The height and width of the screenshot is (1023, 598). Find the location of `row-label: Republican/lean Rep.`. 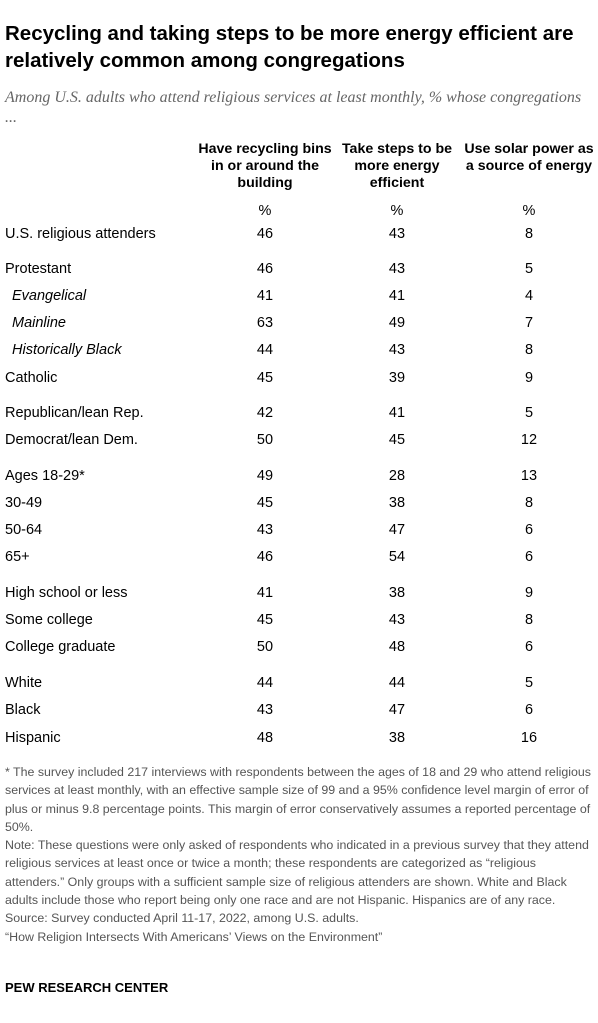

row-label: Republican/lean Rep. is located at coordinates (74, 413).